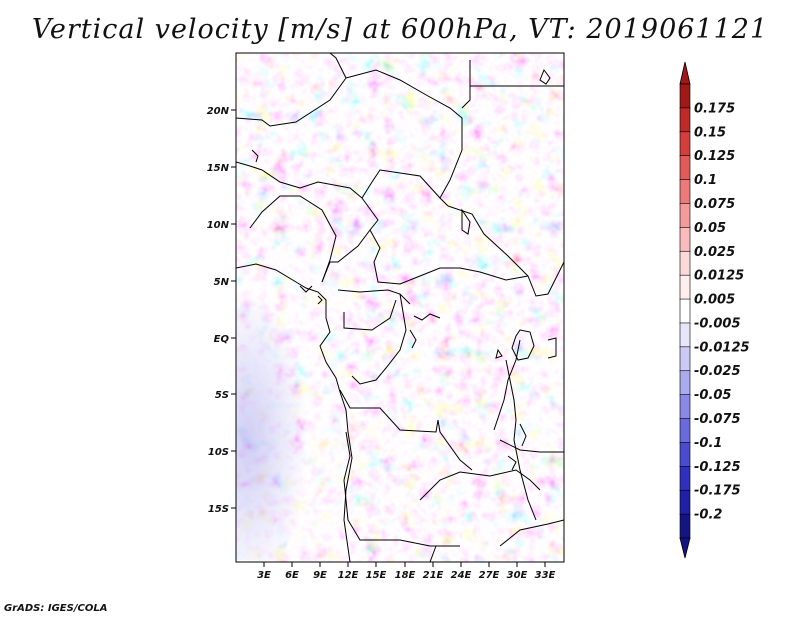 This screenshot has height=618, width=800. What do you see at coordinates (218, 168) in the screenshot?
I see `lat-label-15n: 15N` at bounding box center [218, 168].